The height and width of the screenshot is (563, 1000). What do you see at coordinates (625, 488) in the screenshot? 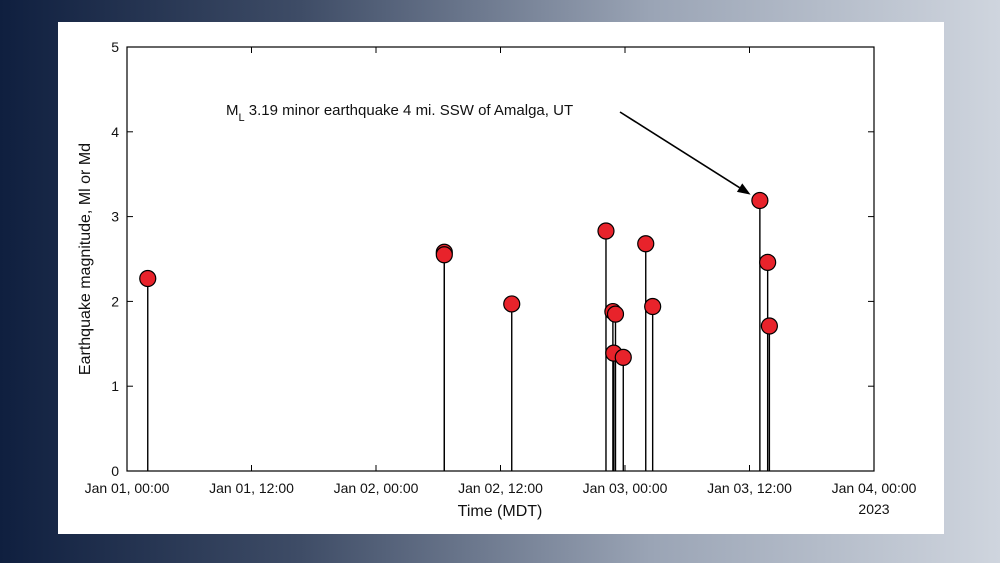
I see `x-tick-label: Jan 03, 00:00` at bounding box center [625, 488].